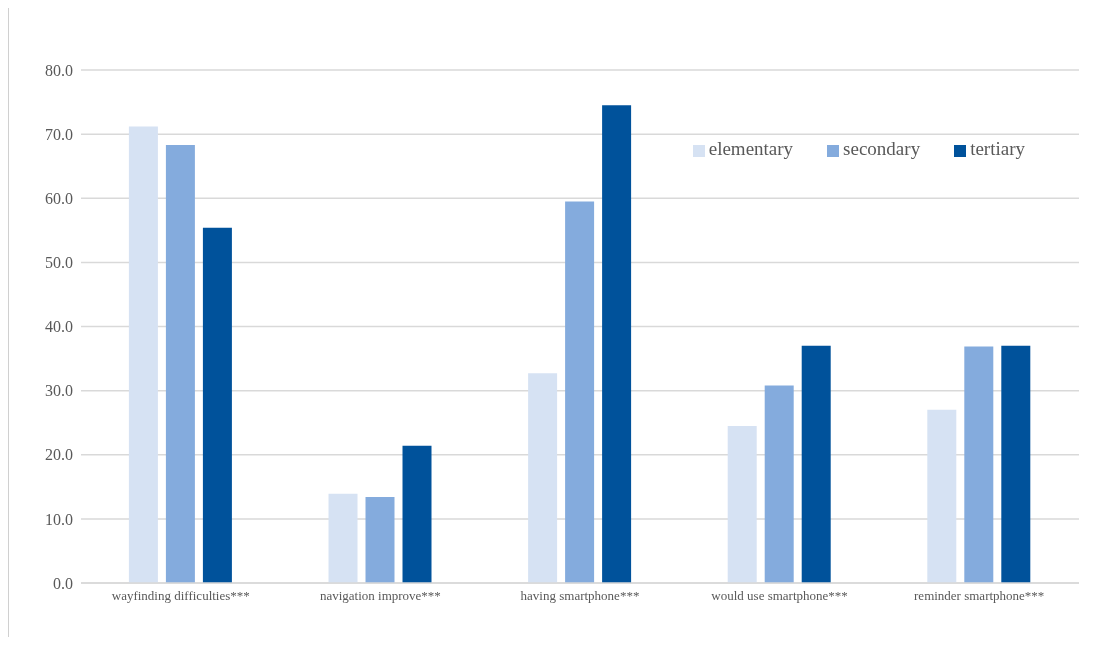 This screenshot has height=645, width=1110. I want to click on legend-label: secondary, so click(882, 148).